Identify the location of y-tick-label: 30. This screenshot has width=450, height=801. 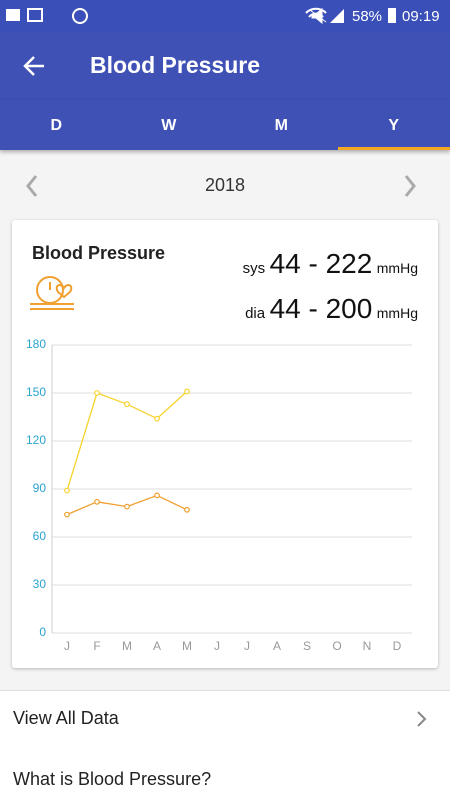
(40, 584).